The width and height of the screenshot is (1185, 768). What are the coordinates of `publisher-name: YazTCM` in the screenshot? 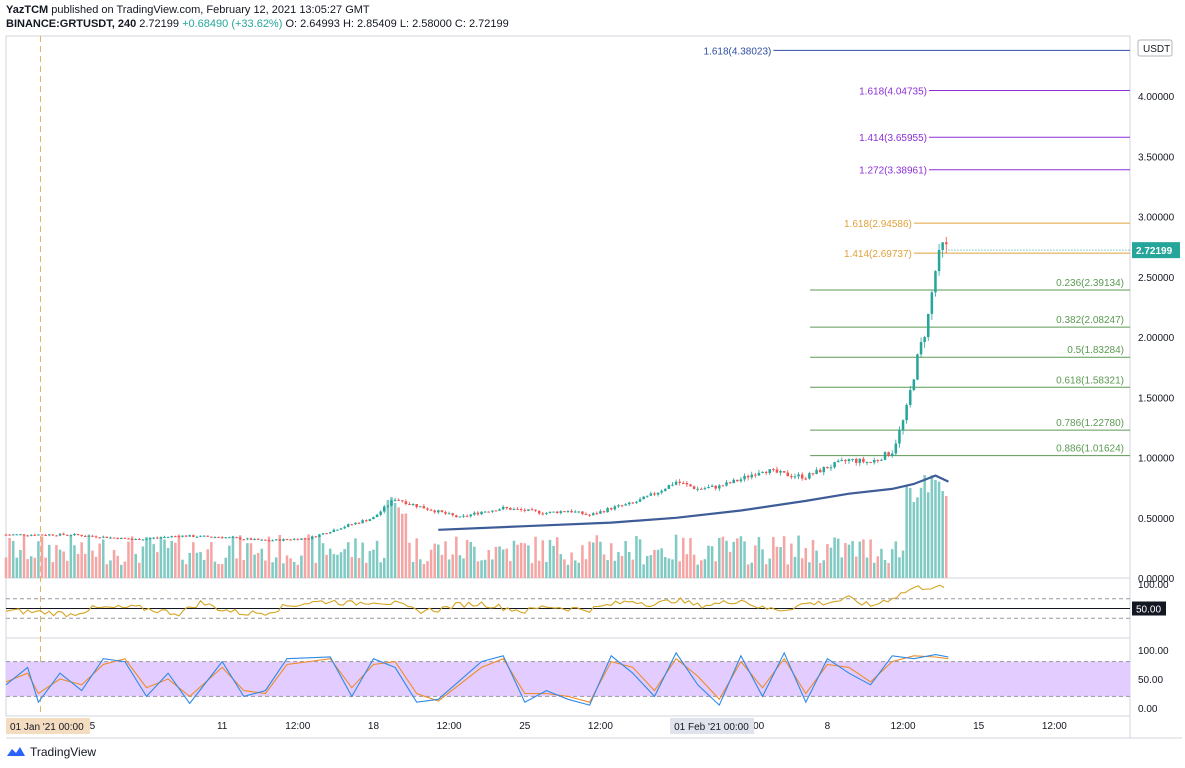 It's located at (27, 10).